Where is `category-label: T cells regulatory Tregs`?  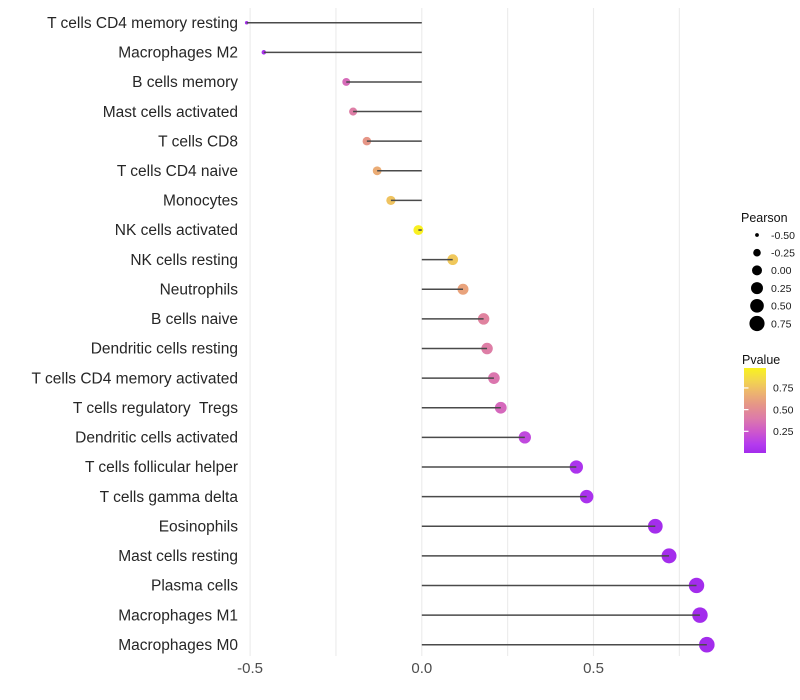
category-label: T cells regulatory Tregs is located at coordinates (155, 408).